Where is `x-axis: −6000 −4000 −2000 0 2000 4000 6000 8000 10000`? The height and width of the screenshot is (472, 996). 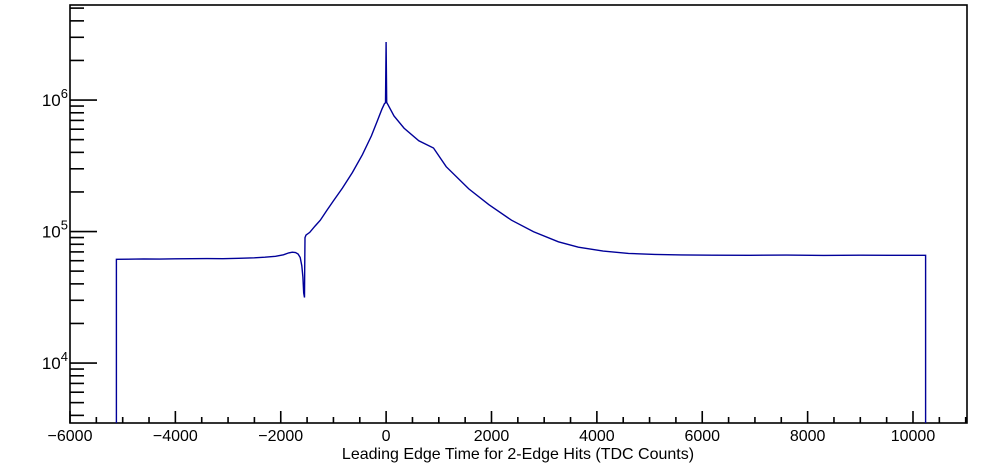
x-axis: −6000 −4000 −2000 0 2000 4000 6000 8000 10000 is located at coordinates (507, 428).